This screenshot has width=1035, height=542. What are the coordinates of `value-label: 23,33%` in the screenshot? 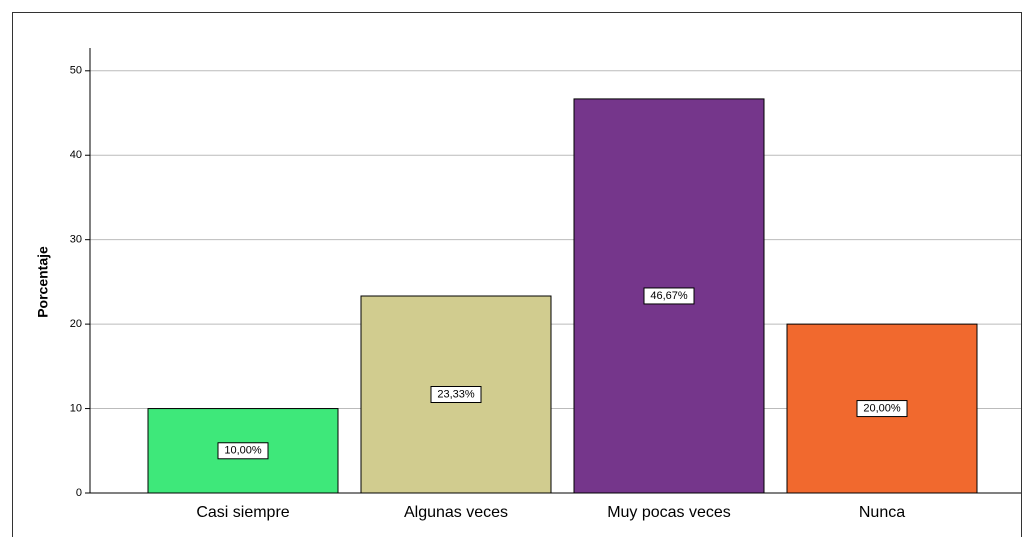 It's located at (456, 394).